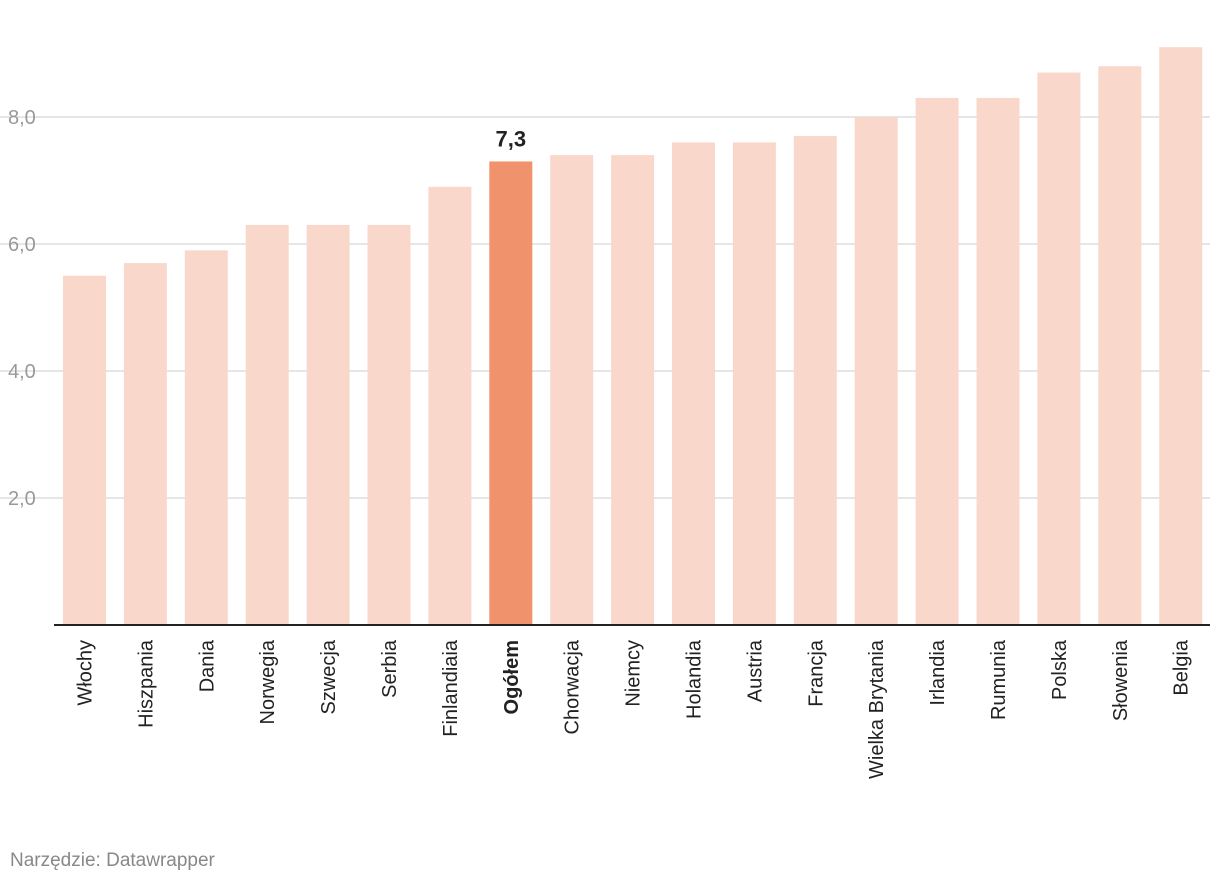  What do you see at coordinates (86, 673) in the screenshot?
I see `x-tick-label: Włochy` at bounding box center [86, 673].